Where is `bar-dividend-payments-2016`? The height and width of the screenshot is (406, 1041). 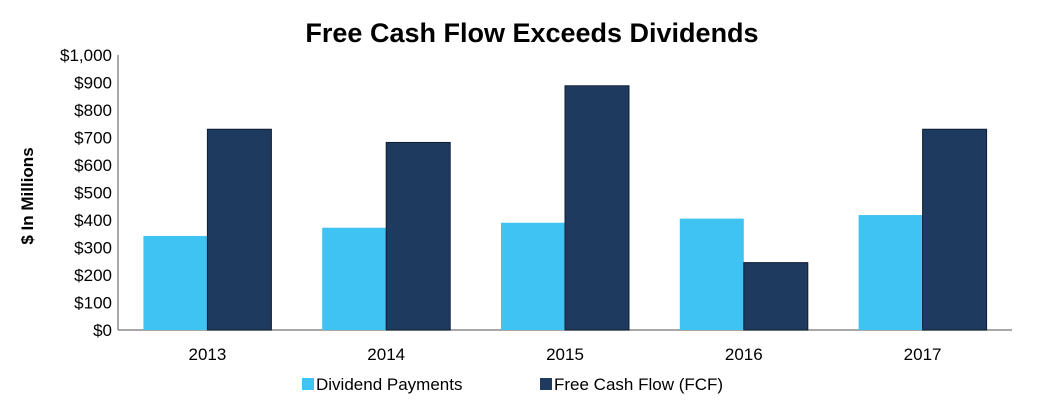 bar-dividend-payments-2016 is located at coordinates (711, 274).